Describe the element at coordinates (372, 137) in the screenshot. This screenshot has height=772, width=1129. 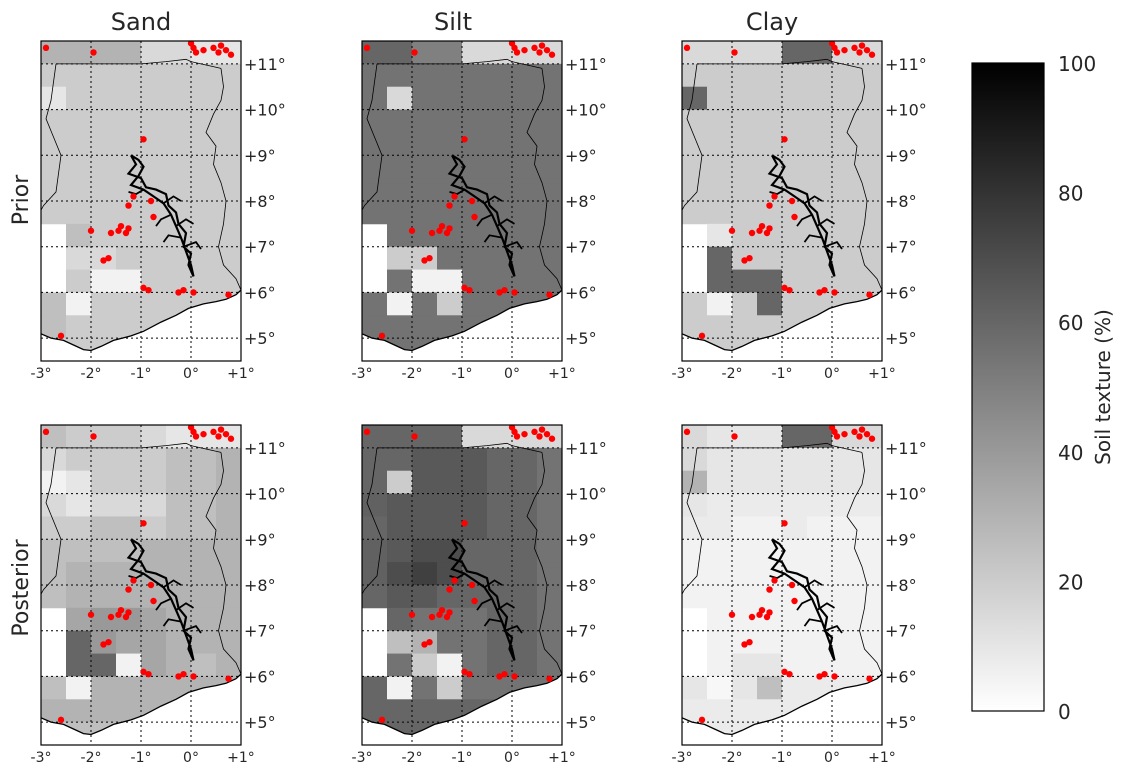
I see `west-border` at that location.